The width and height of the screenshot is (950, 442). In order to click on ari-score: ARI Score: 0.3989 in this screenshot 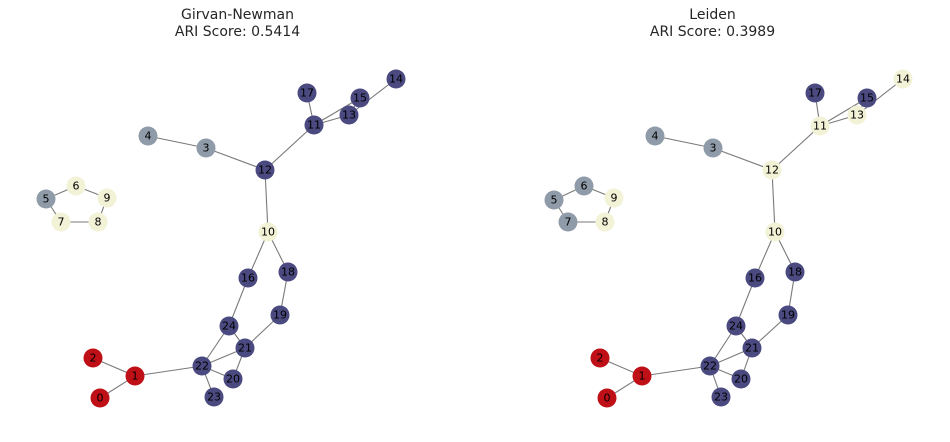, I will do `click(712, 32)`.